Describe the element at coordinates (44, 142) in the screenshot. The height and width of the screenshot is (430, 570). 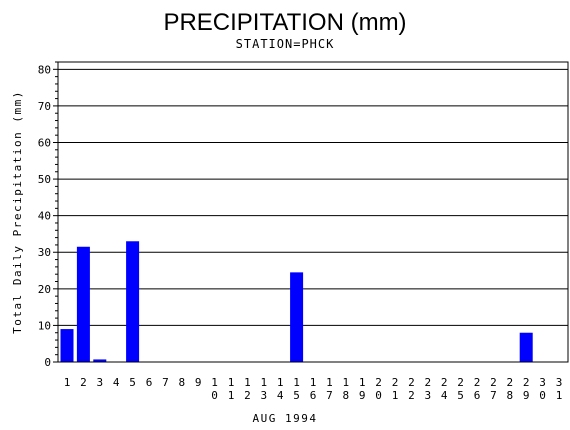
I see `y-tick-label: 60` at that location.